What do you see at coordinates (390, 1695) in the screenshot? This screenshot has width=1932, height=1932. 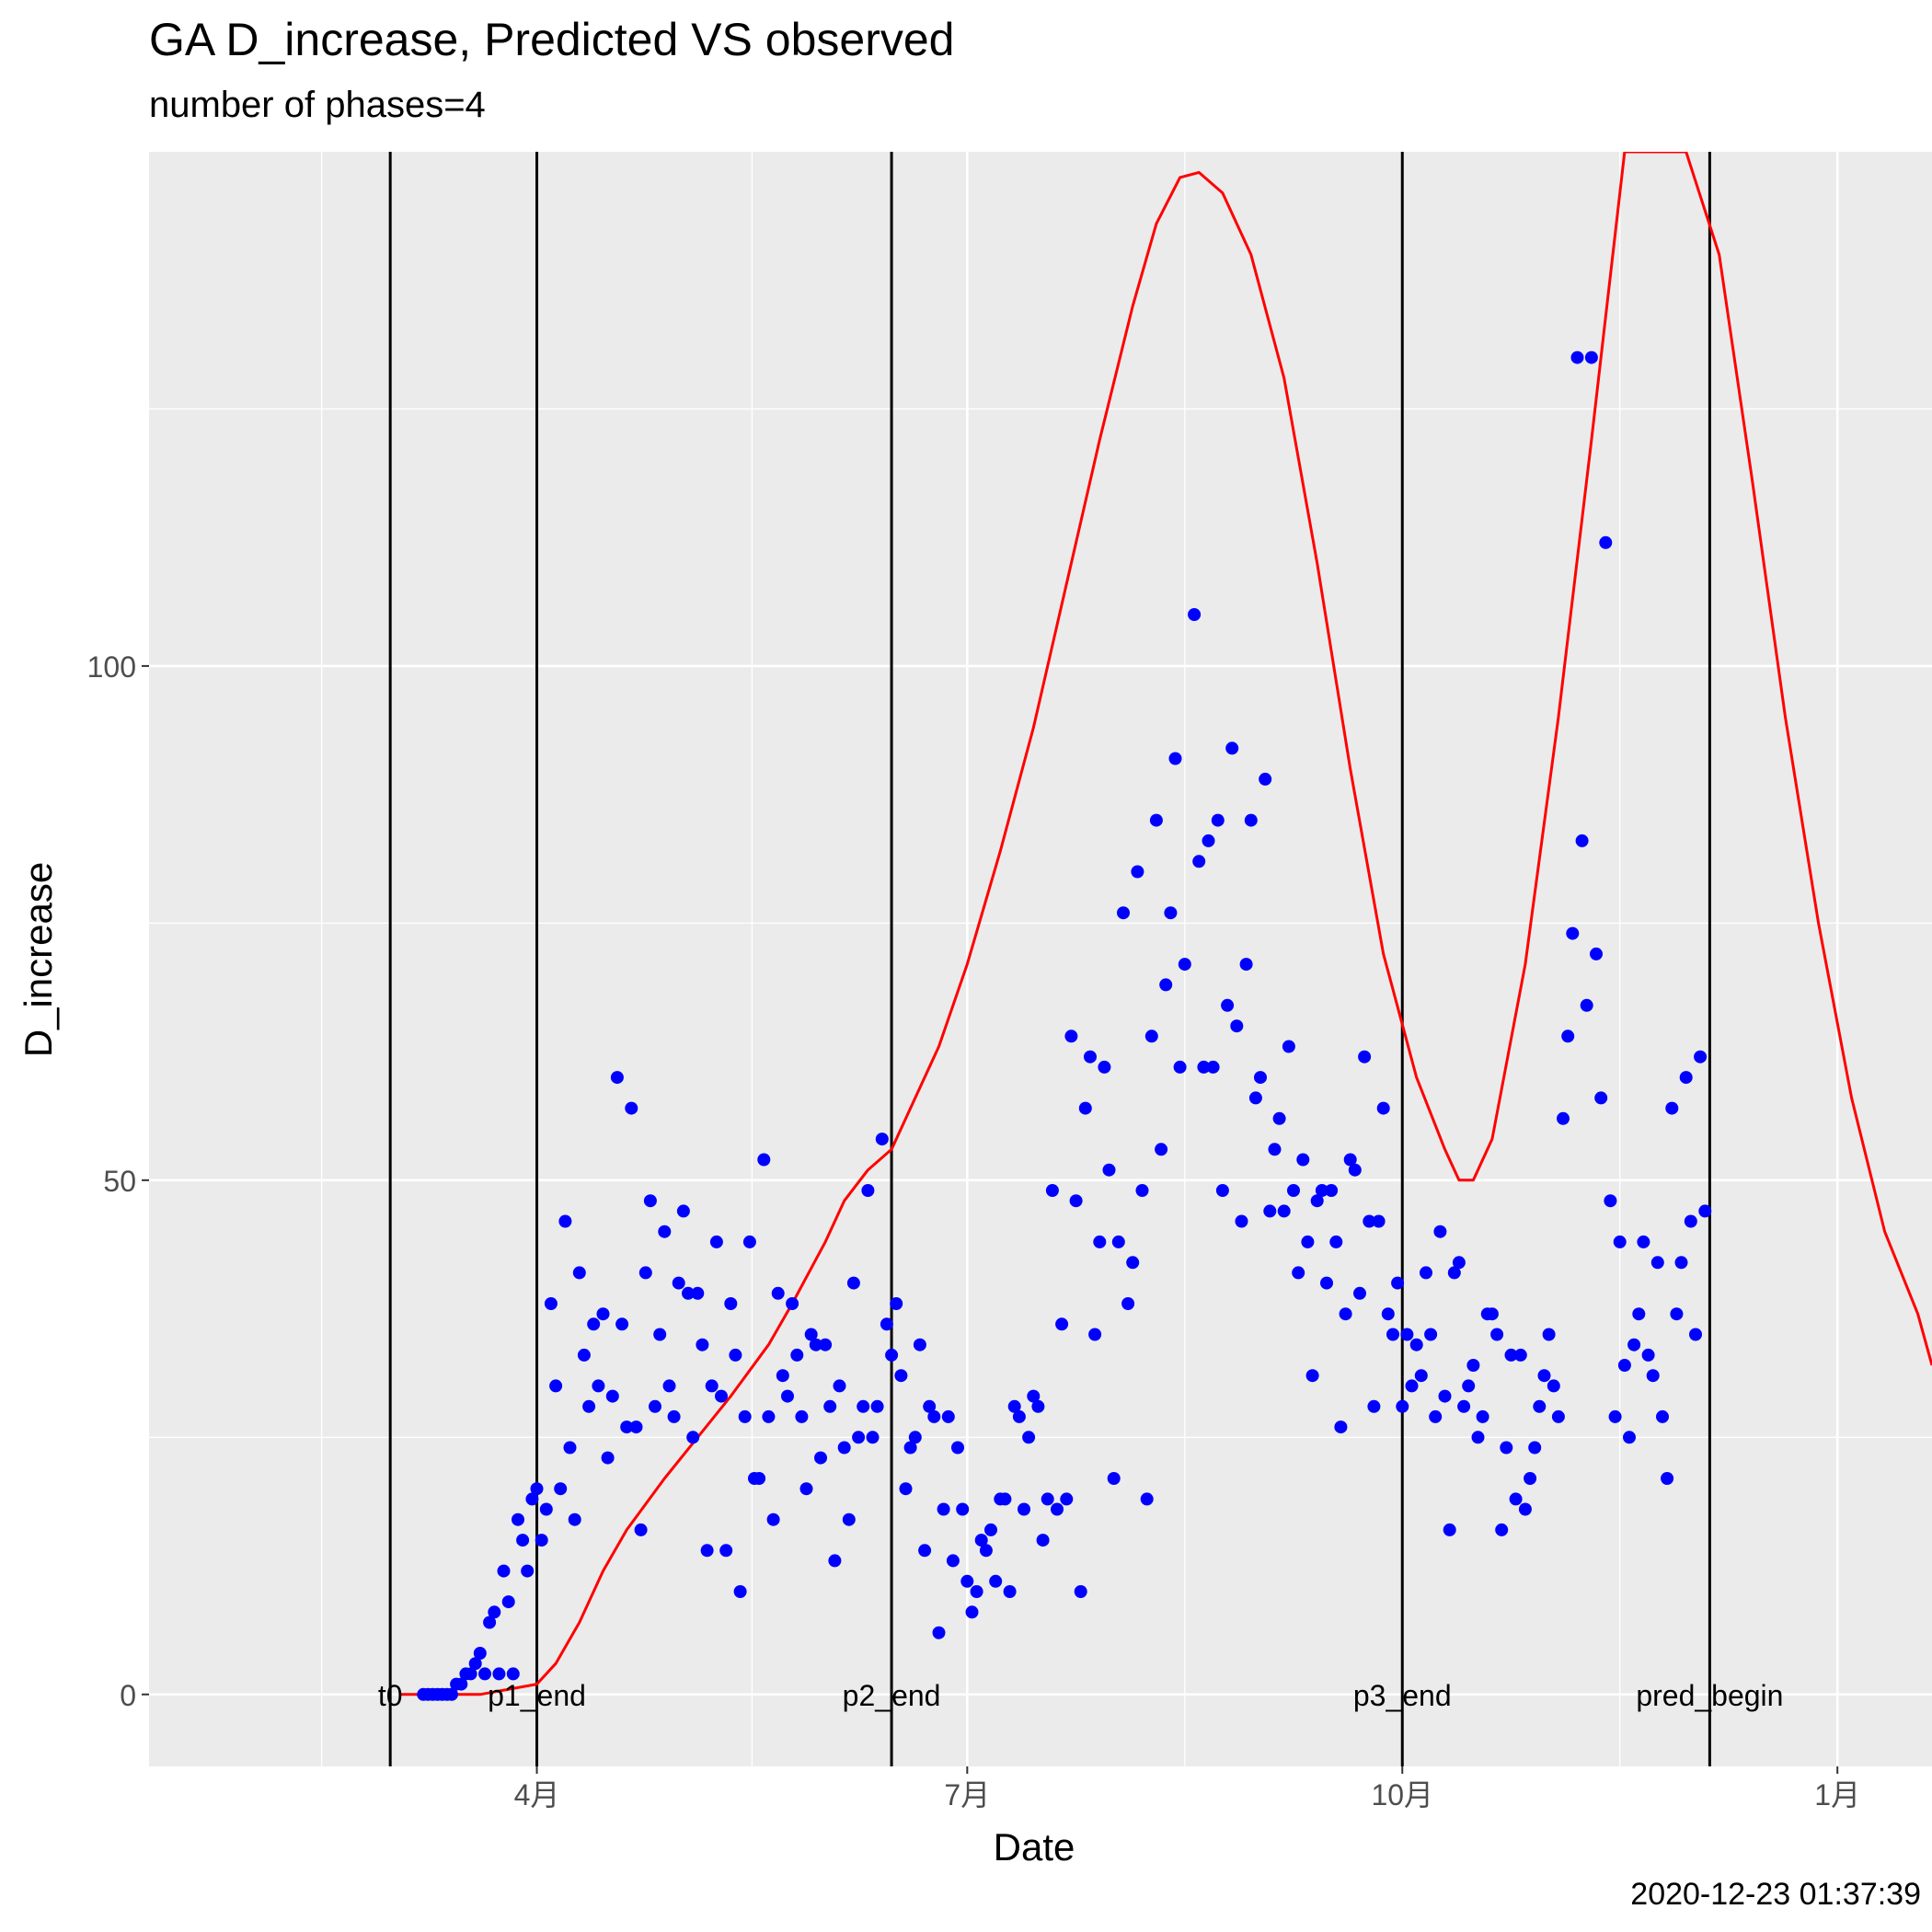 I see `change-point-label: t0` at bounding box center [390, 1695].